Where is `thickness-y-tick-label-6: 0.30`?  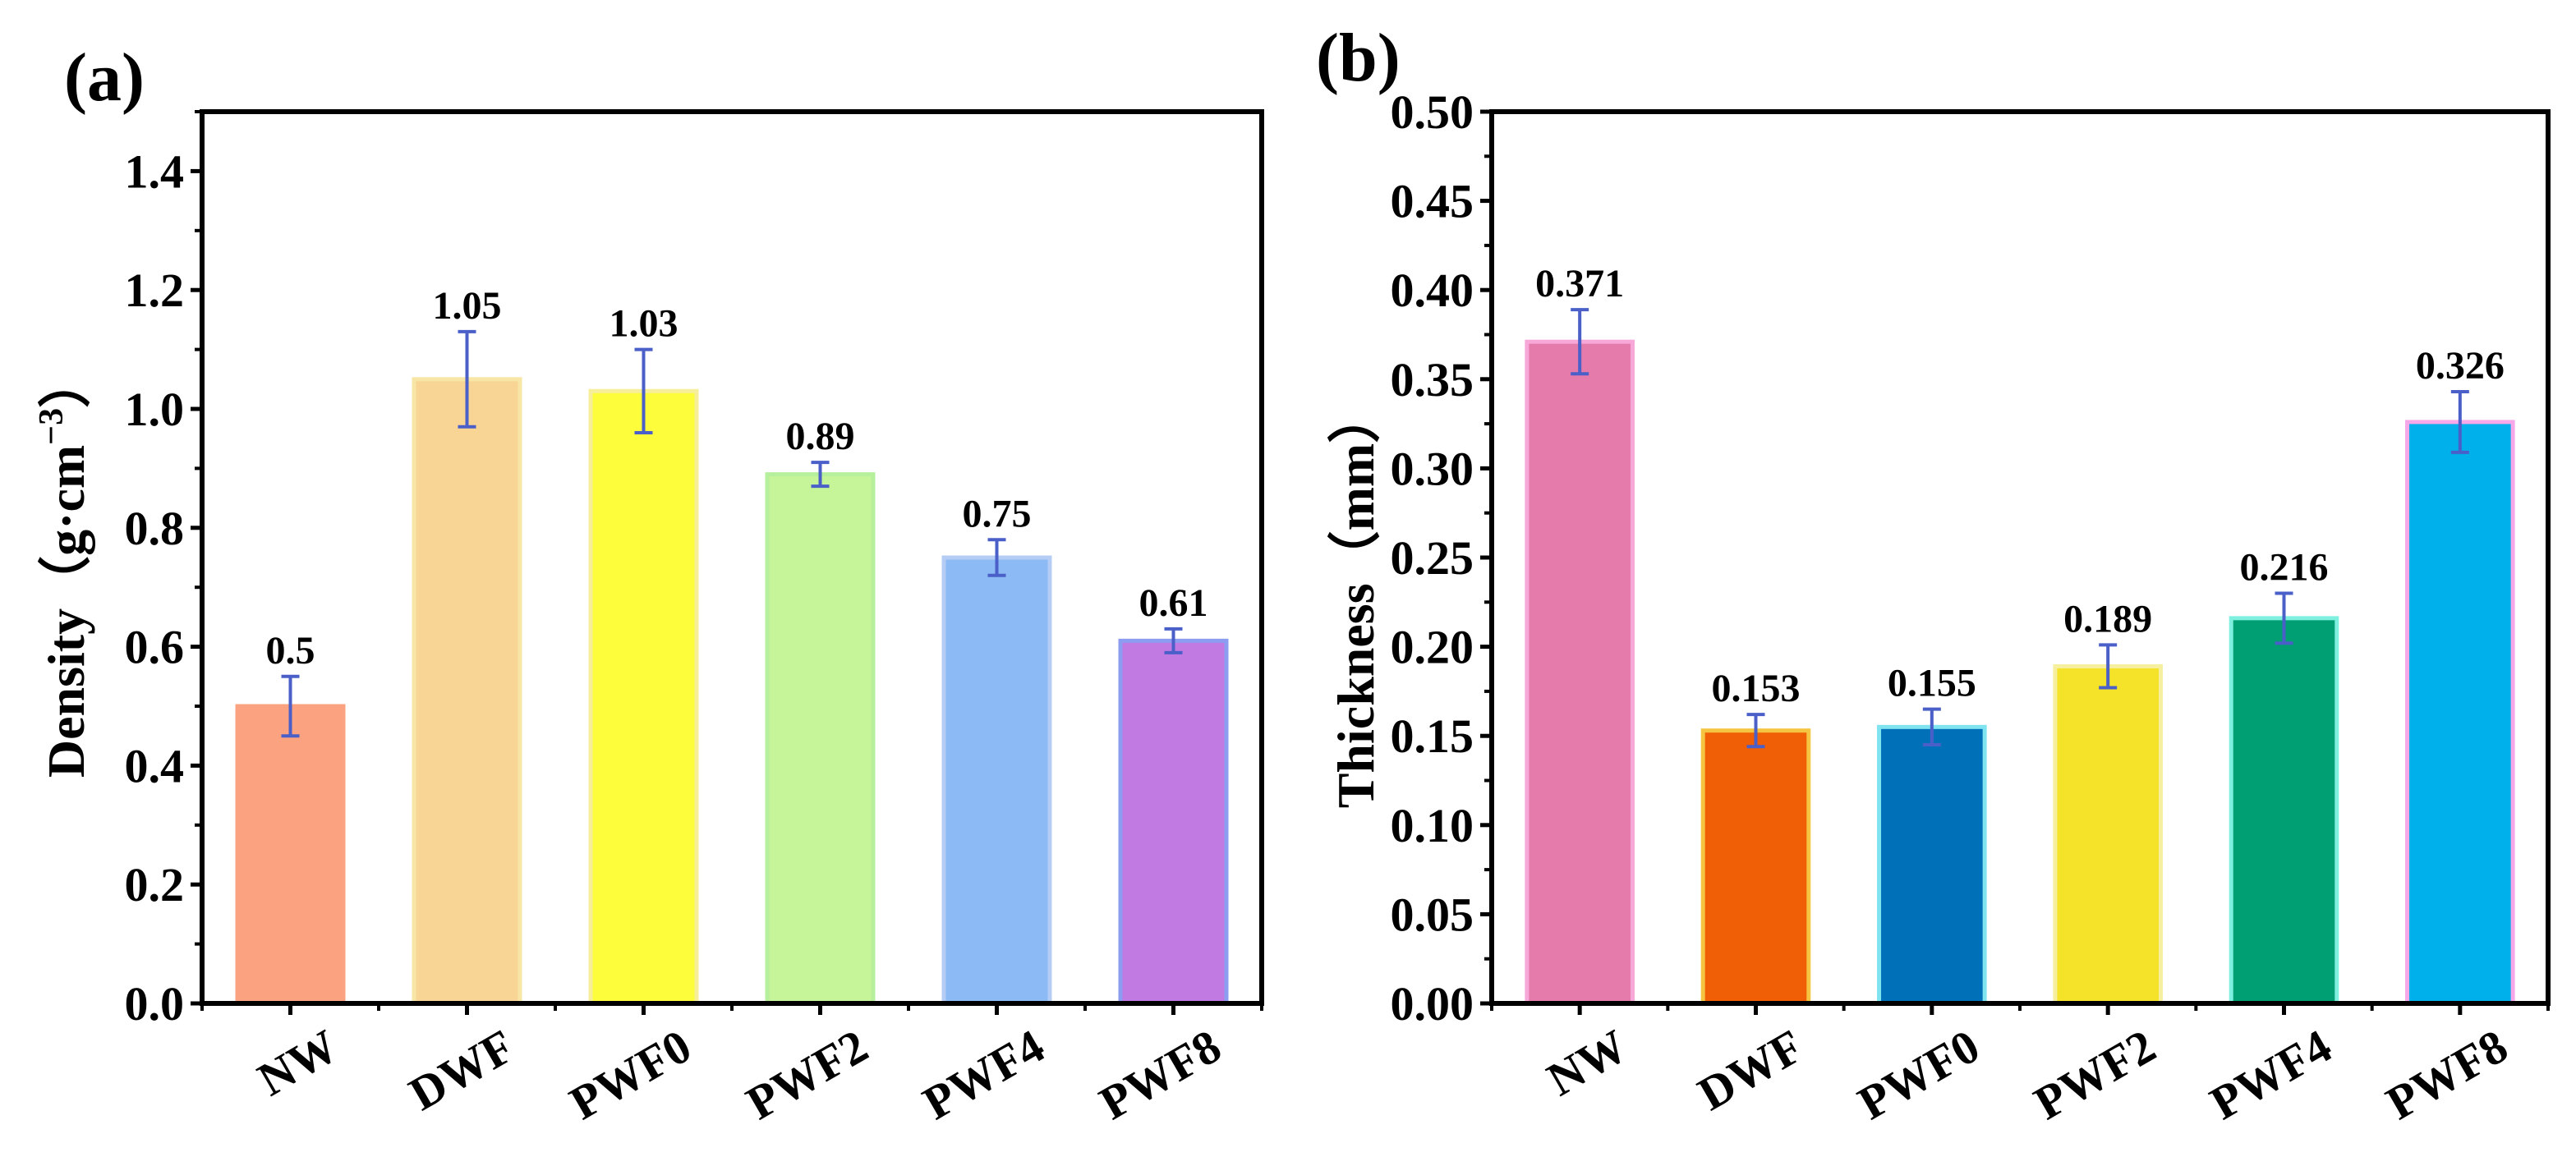 thickness-y-tick-label-6: 0.30 is located at coordinates (1432, 468).